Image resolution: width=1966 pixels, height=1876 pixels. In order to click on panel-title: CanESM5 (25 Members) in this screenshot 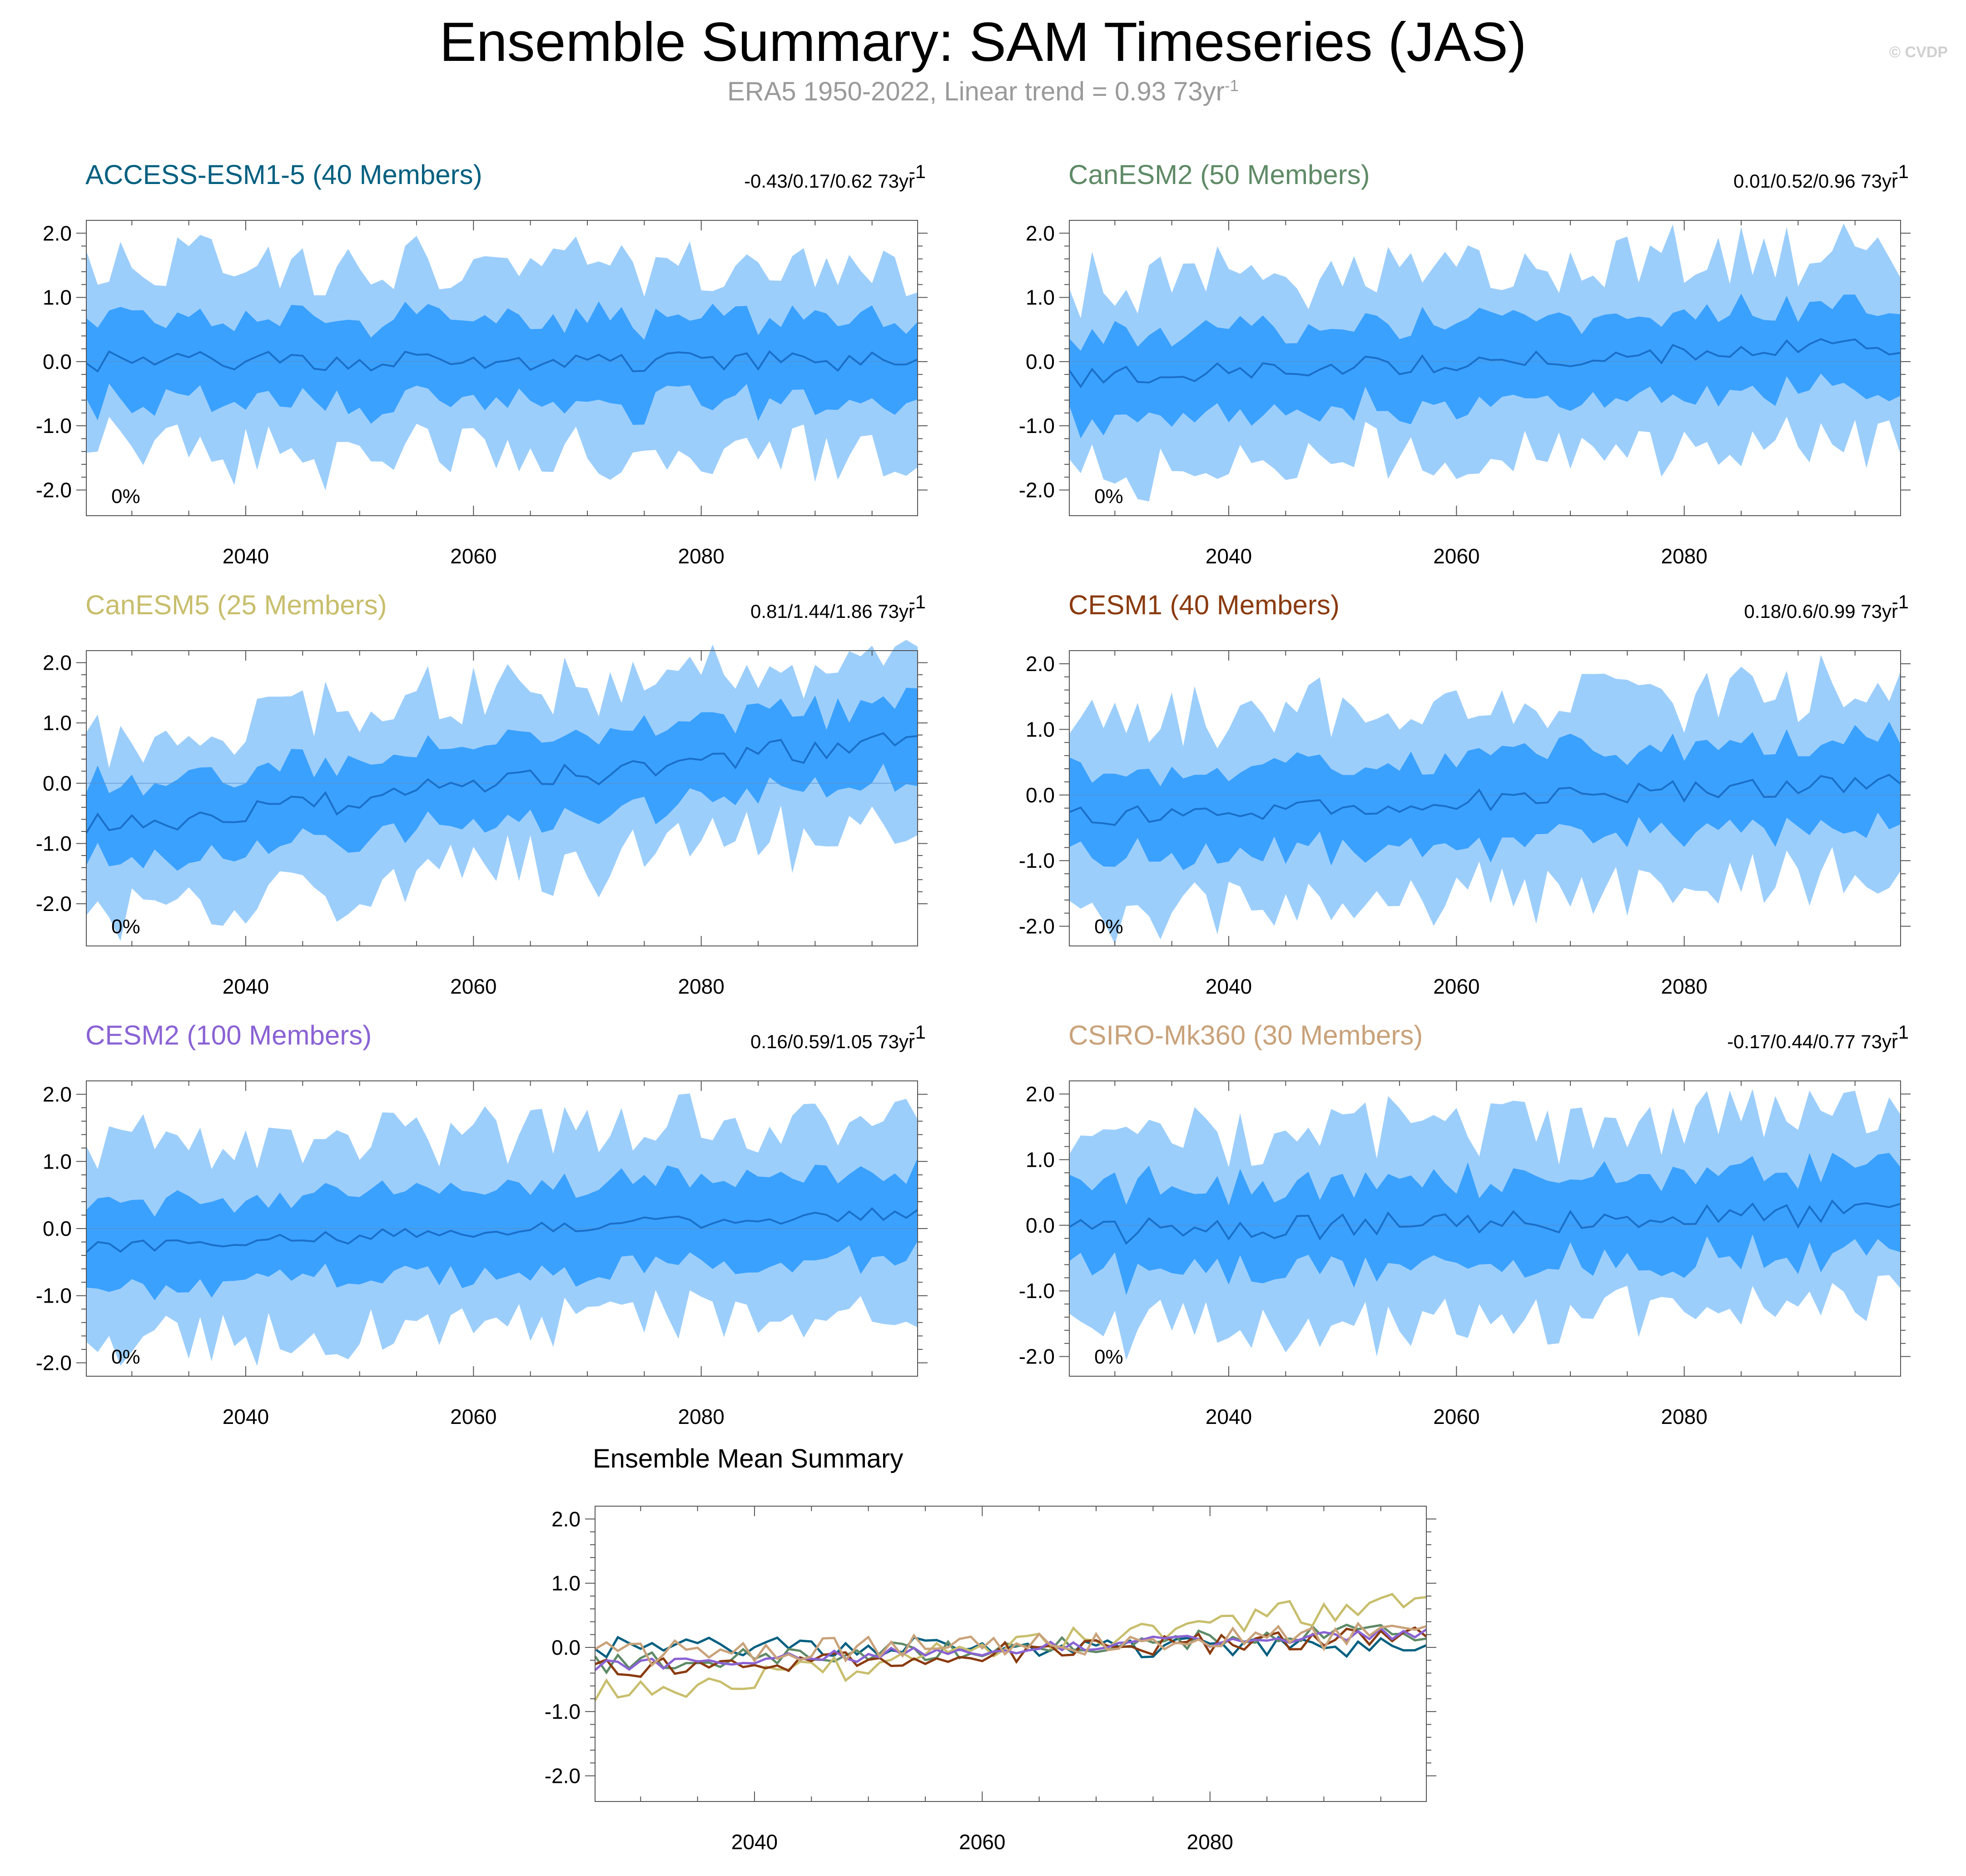, I will do `click(236, 605)`.